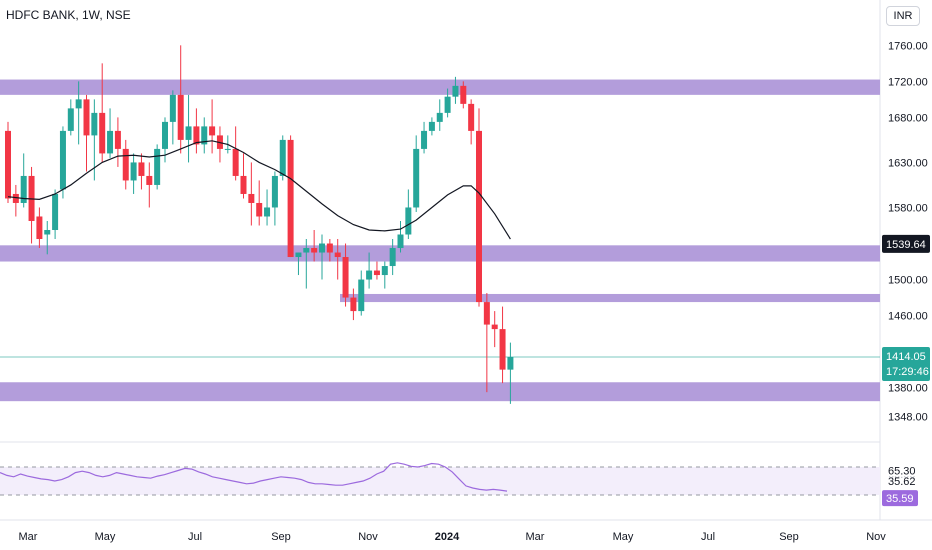  I want to click on current-price-label: 1414.05, so click(906, 357).